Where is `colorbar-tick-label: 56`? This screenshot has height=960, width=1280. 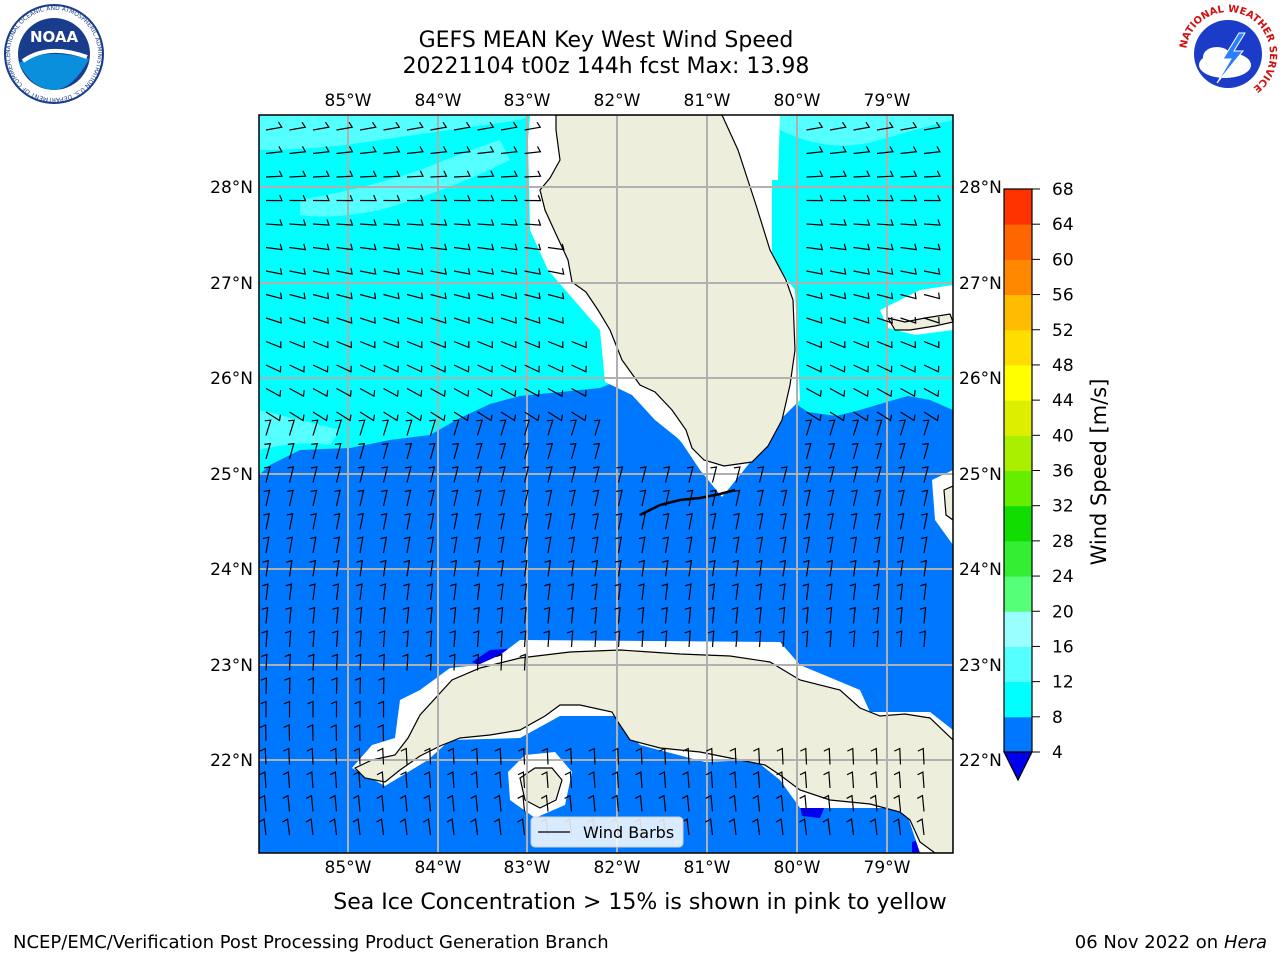 colorbar-tick-label: 56 is located at coordinates (1063, 296).